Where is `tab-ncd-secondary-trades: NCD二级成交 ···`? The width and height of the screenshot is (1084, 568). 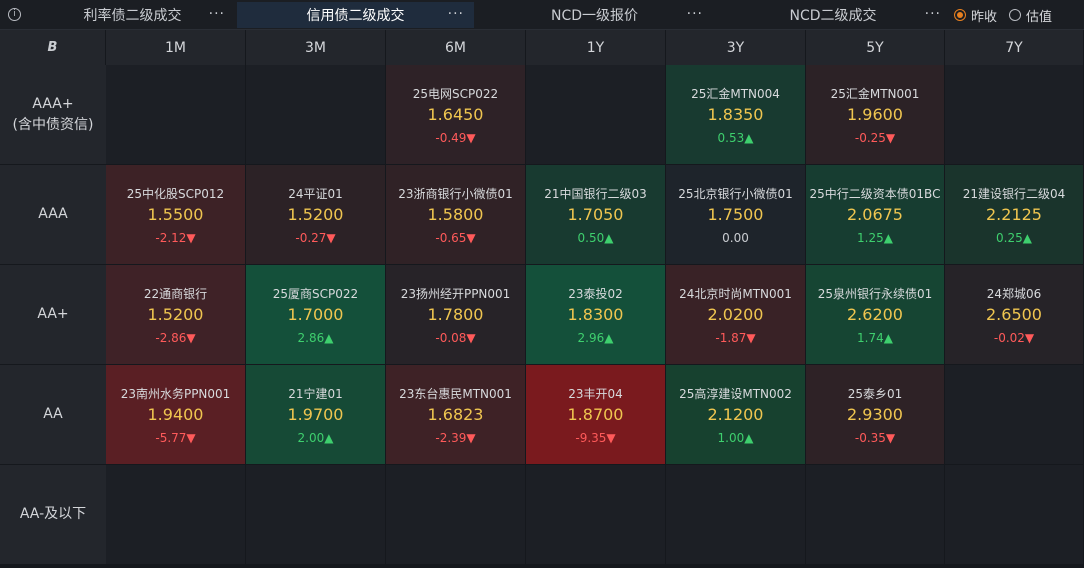 tab-ncd-secondary-trades: NCD二级成交 ··· is located at coordinates (833, 15).